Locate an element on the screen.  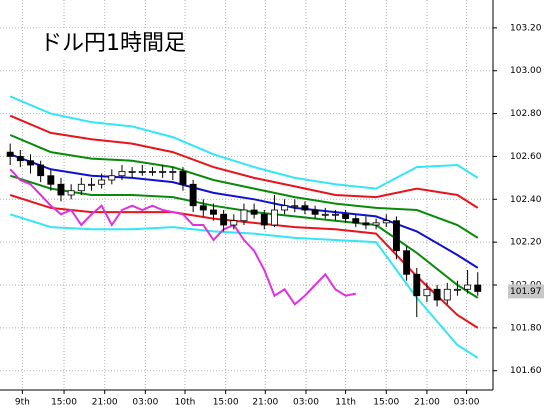
chart-title: ドル円1時間足 is located at coordinates (113, 43).